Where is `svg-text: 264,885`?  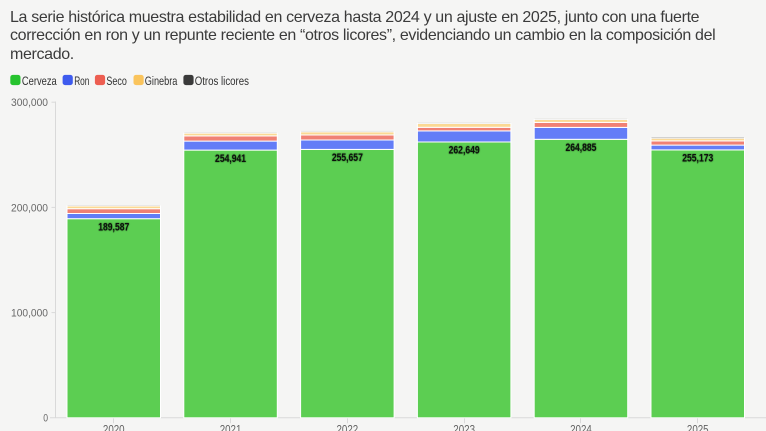 svg-text: 264,885 is located at coordinates (580, 148).